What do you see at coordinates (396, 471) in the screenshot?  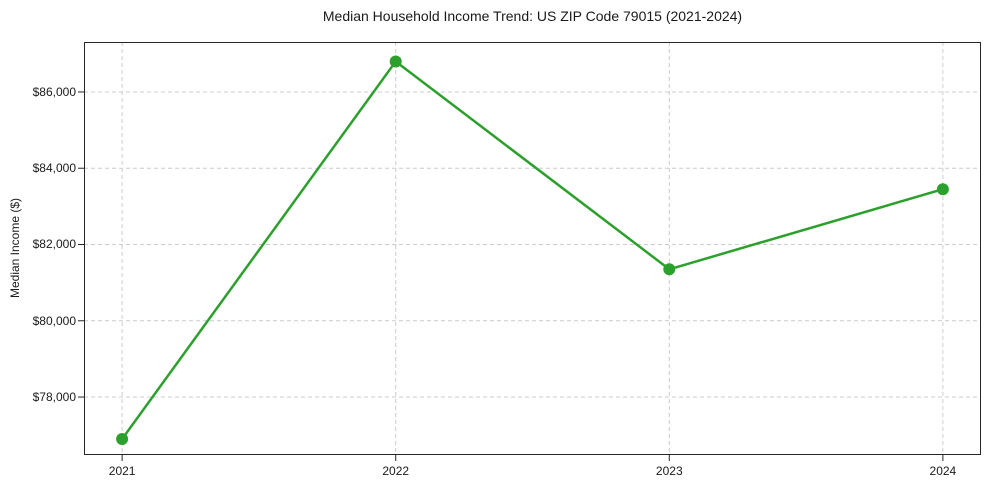 I see `x-tick-label: 2022` at bounding box center [396, 471].